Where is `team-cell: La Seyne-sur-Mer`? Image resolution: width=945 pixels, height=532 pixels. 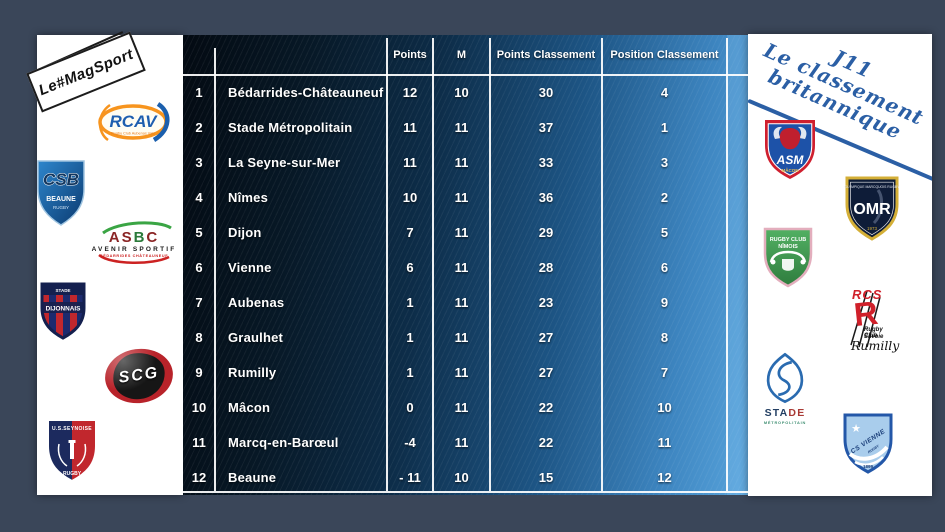 team-cell: La Seyne-sur-Mer is located at coordinates (284, 162).